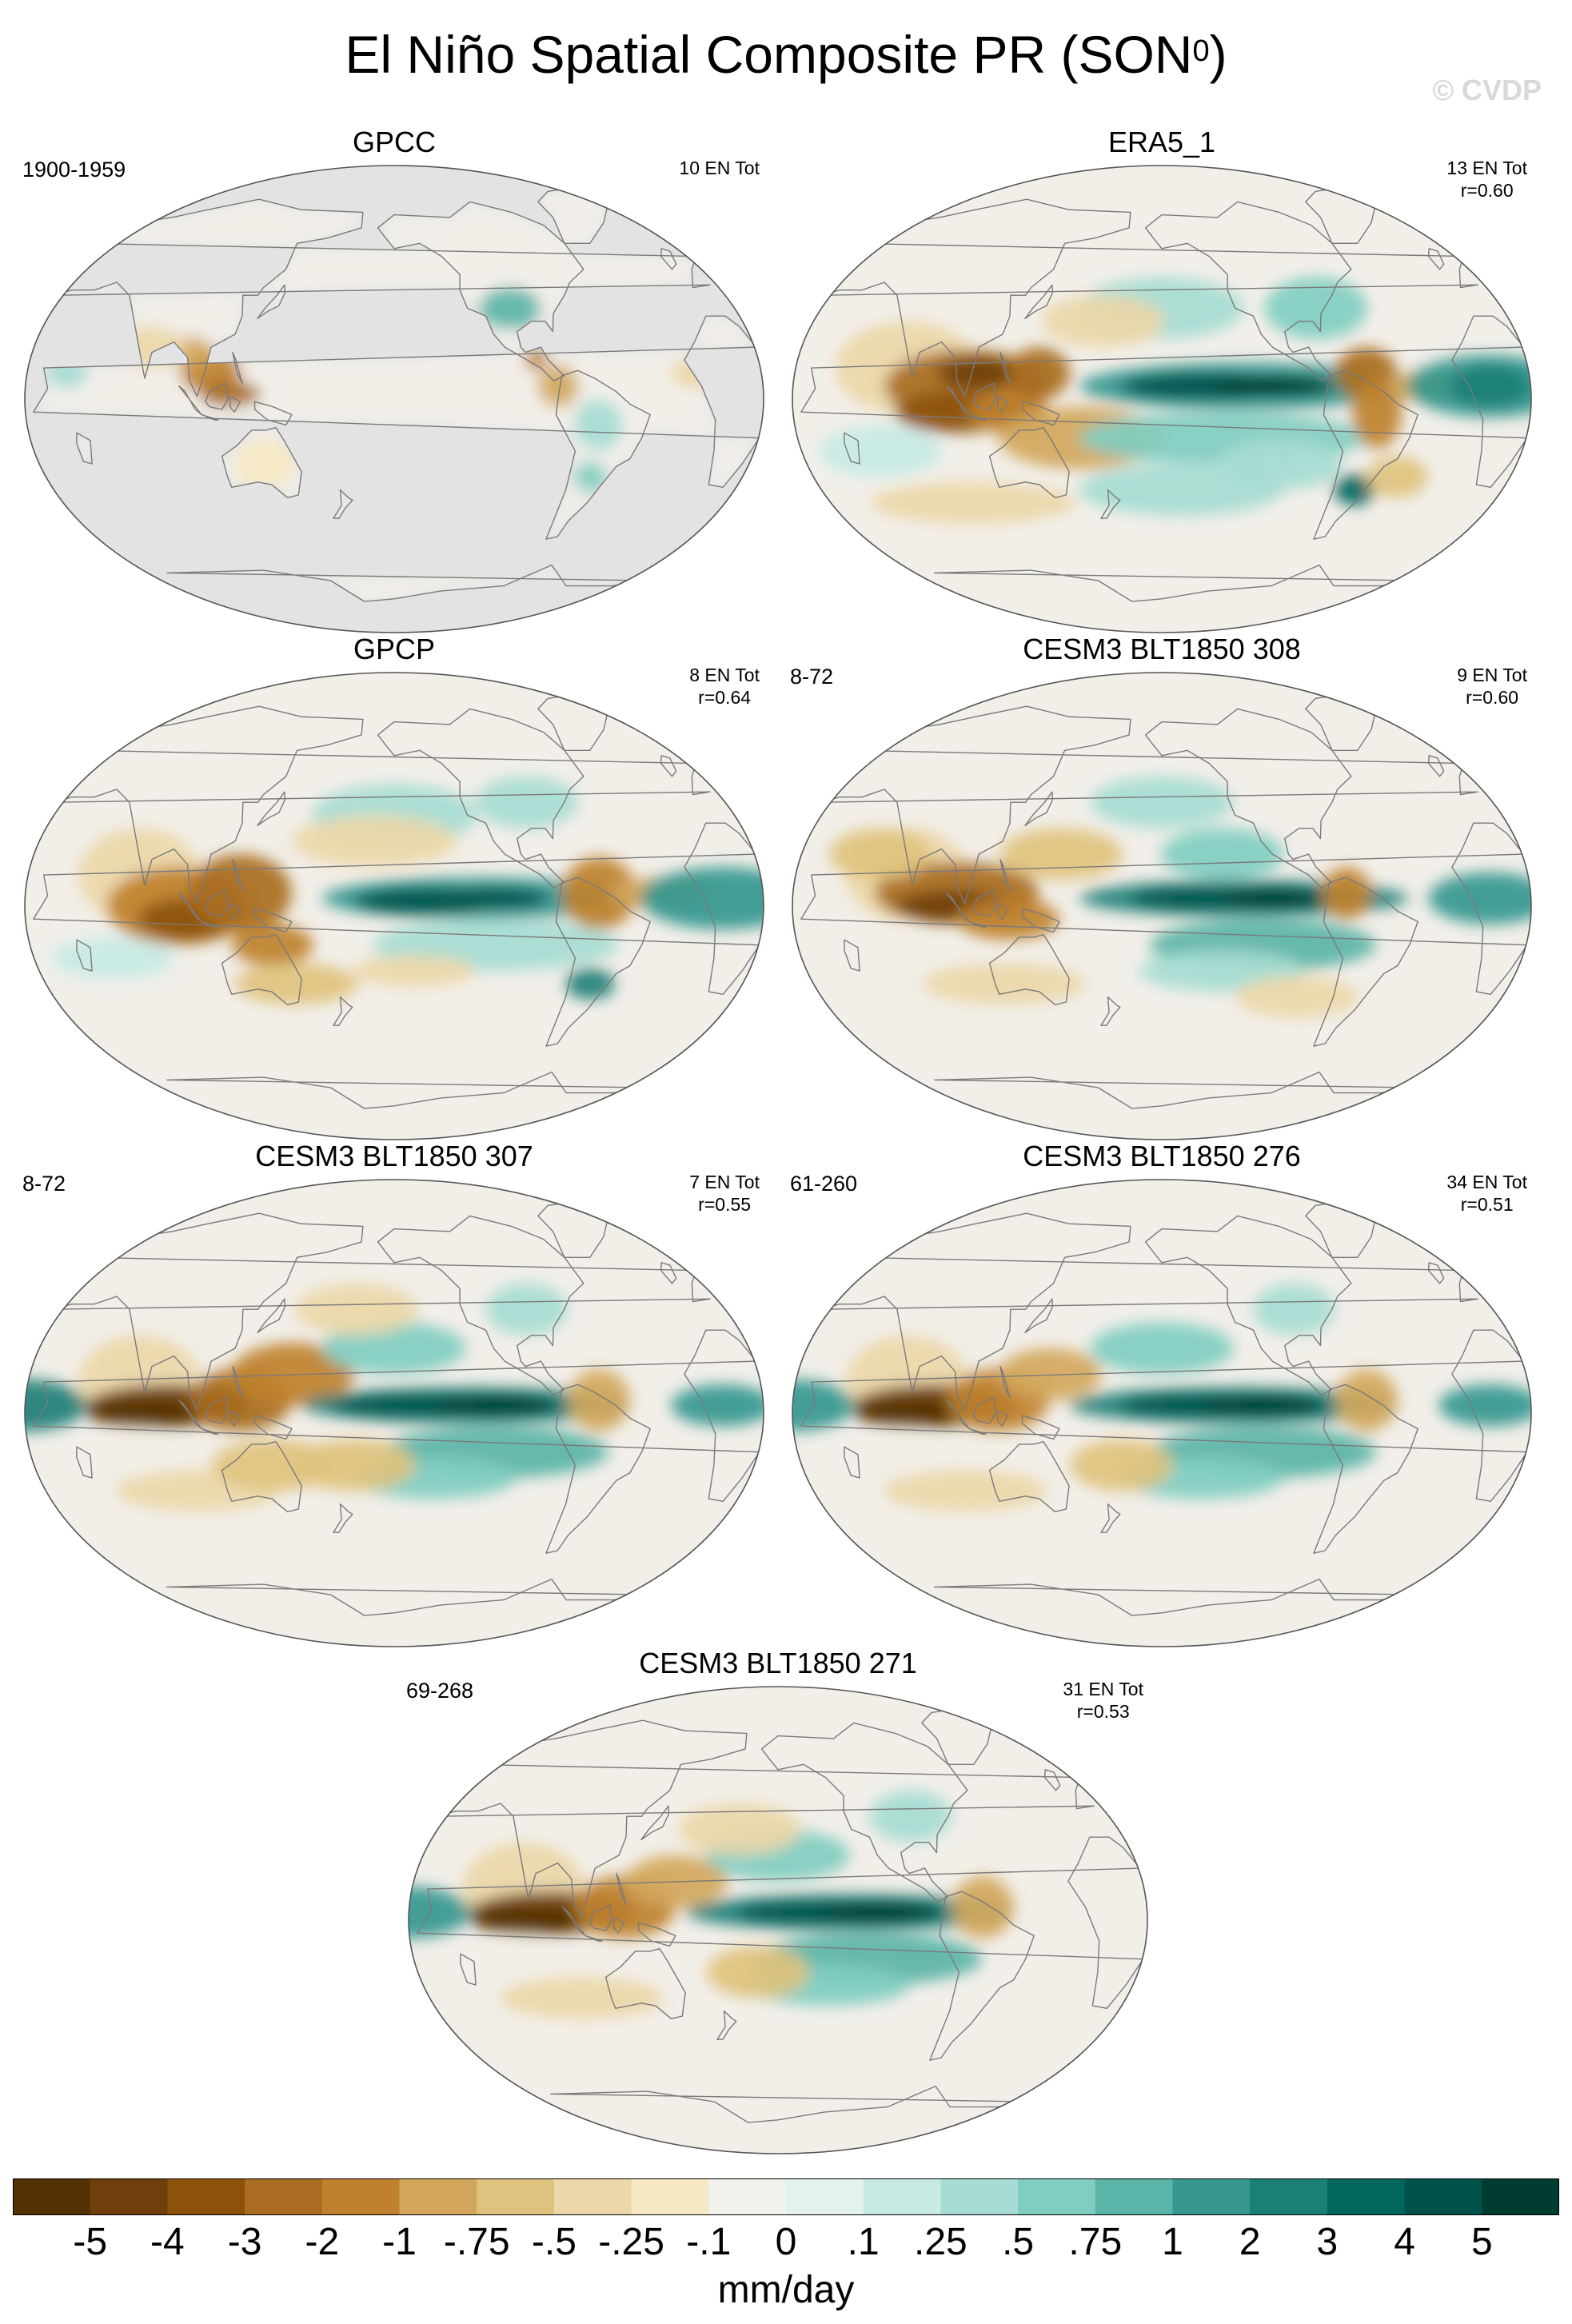  What do you see at coordinates (394, 1395) in the screenshot?
I see `panel-cesm3-307: CESM3 BLT1850 307 8-72 7 EN Tot r=0.55` at bounding box center [394, 1395].